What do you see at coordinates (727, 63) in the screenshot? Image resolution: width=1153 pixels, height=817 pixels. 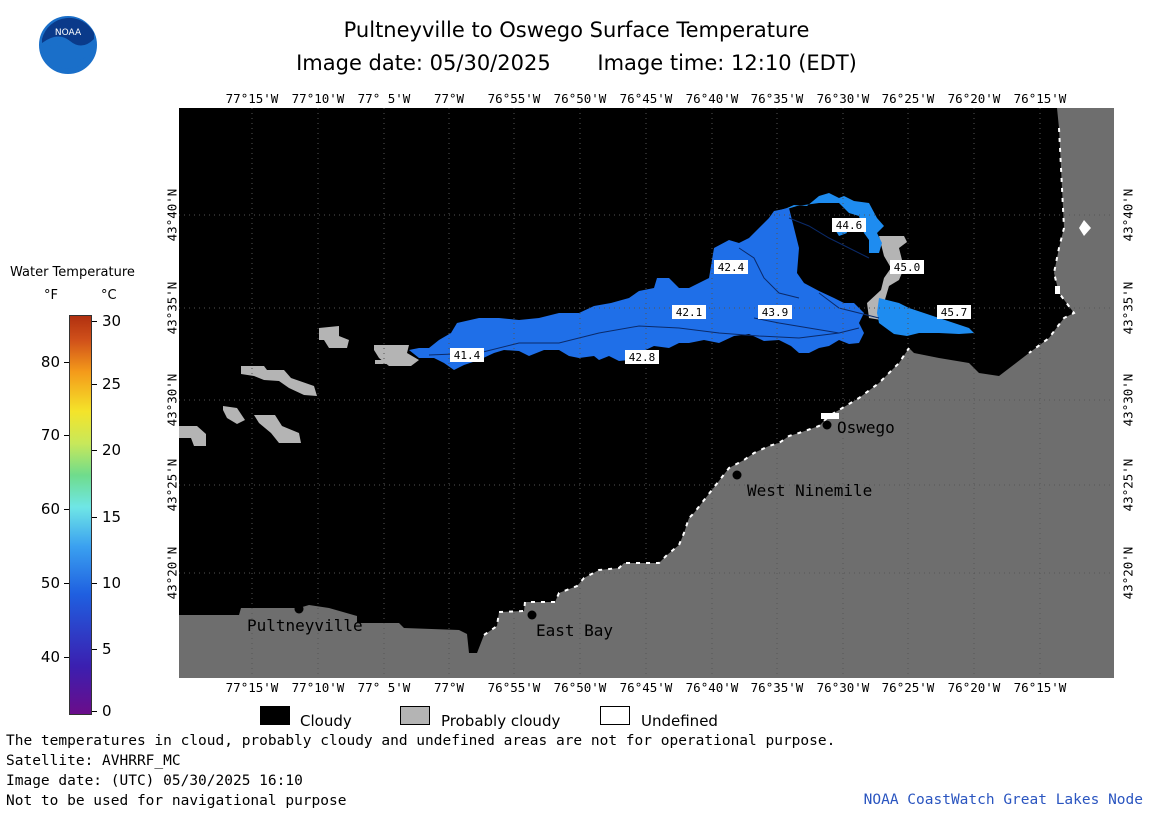 I see `image-time: Image time: 12:10 (EDT)` at bounding box center [727, 63].